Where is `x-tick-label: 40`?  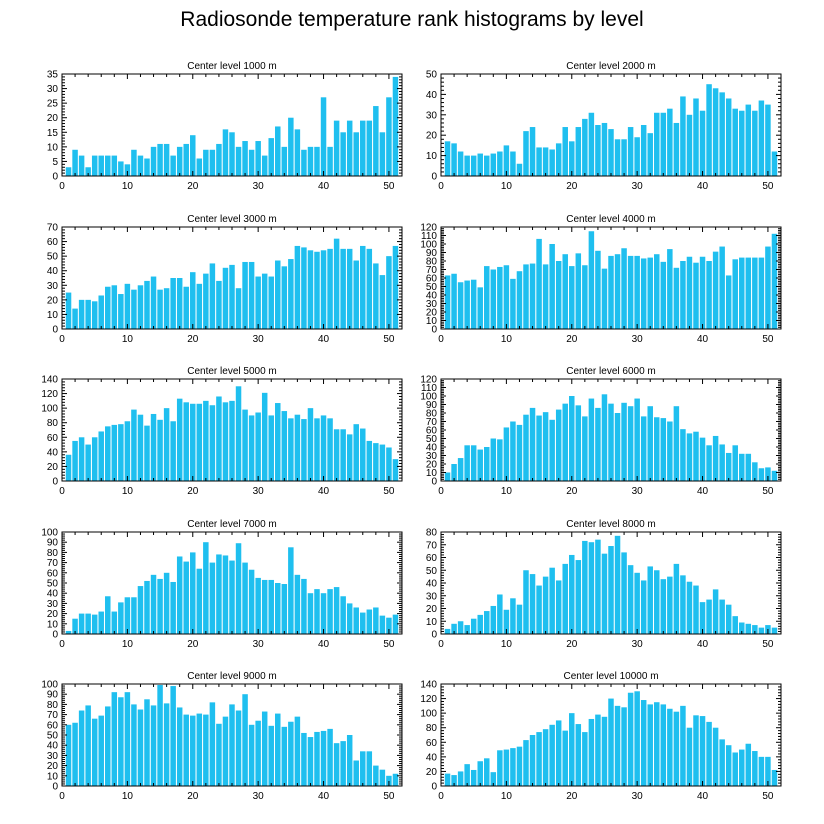
x-tick-label: 40 is located at coordinates (324, 339).